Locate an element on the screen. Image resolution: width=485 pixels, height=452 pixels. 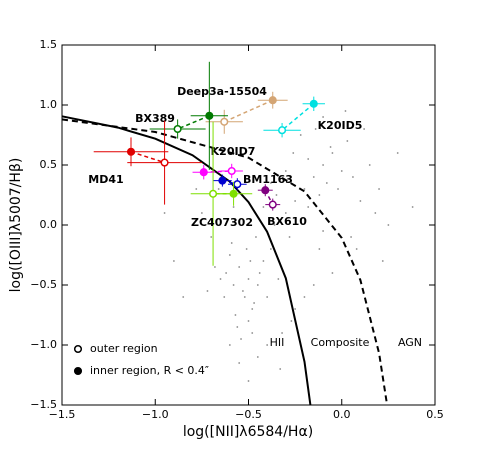
y-tick-label: 0.5 is located at coordinates (49, 164).